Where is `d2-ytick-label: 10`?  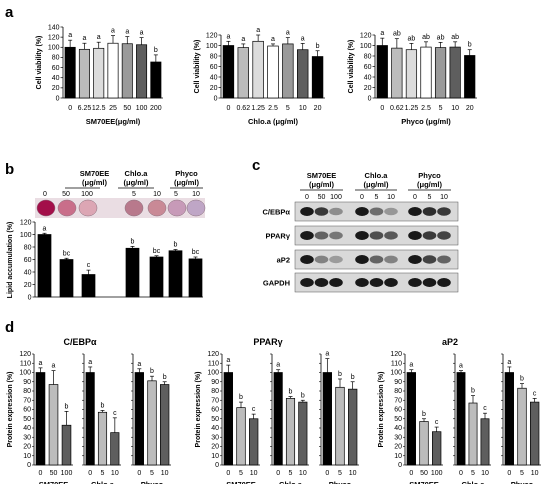
d2-ytick-label: 10 is located at coordinates (215, 456).